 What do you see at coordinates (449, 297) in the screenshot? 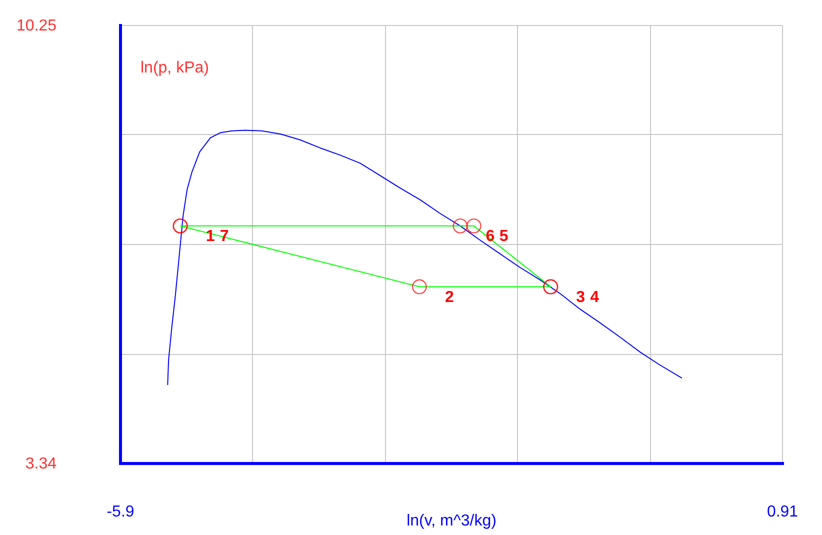
I see `annotation: 2` at bounding box center [449, 297].